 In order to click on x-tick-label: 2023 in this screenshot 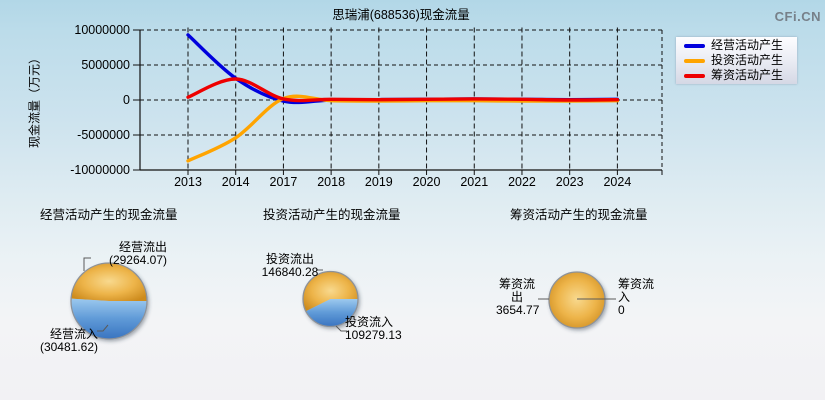, I will do `click(569, 182)`.